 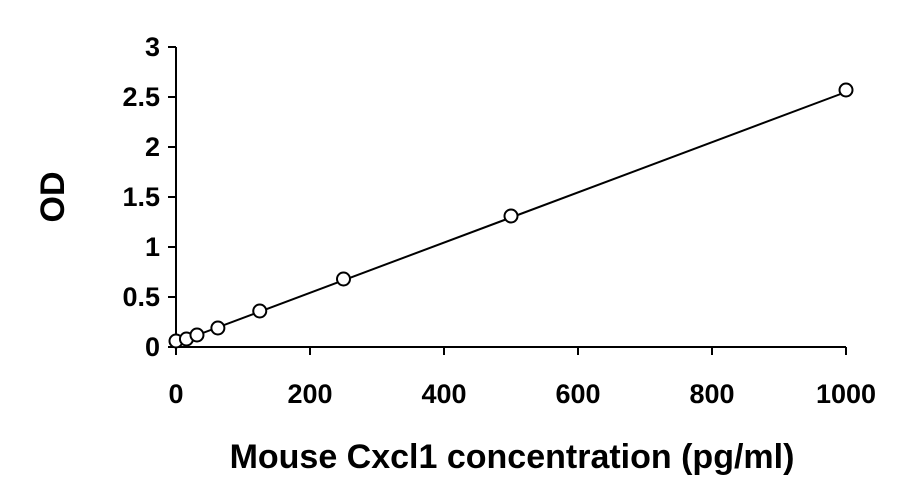 I want to click on x-tick-label: 1000, so click(x=846, y=394).